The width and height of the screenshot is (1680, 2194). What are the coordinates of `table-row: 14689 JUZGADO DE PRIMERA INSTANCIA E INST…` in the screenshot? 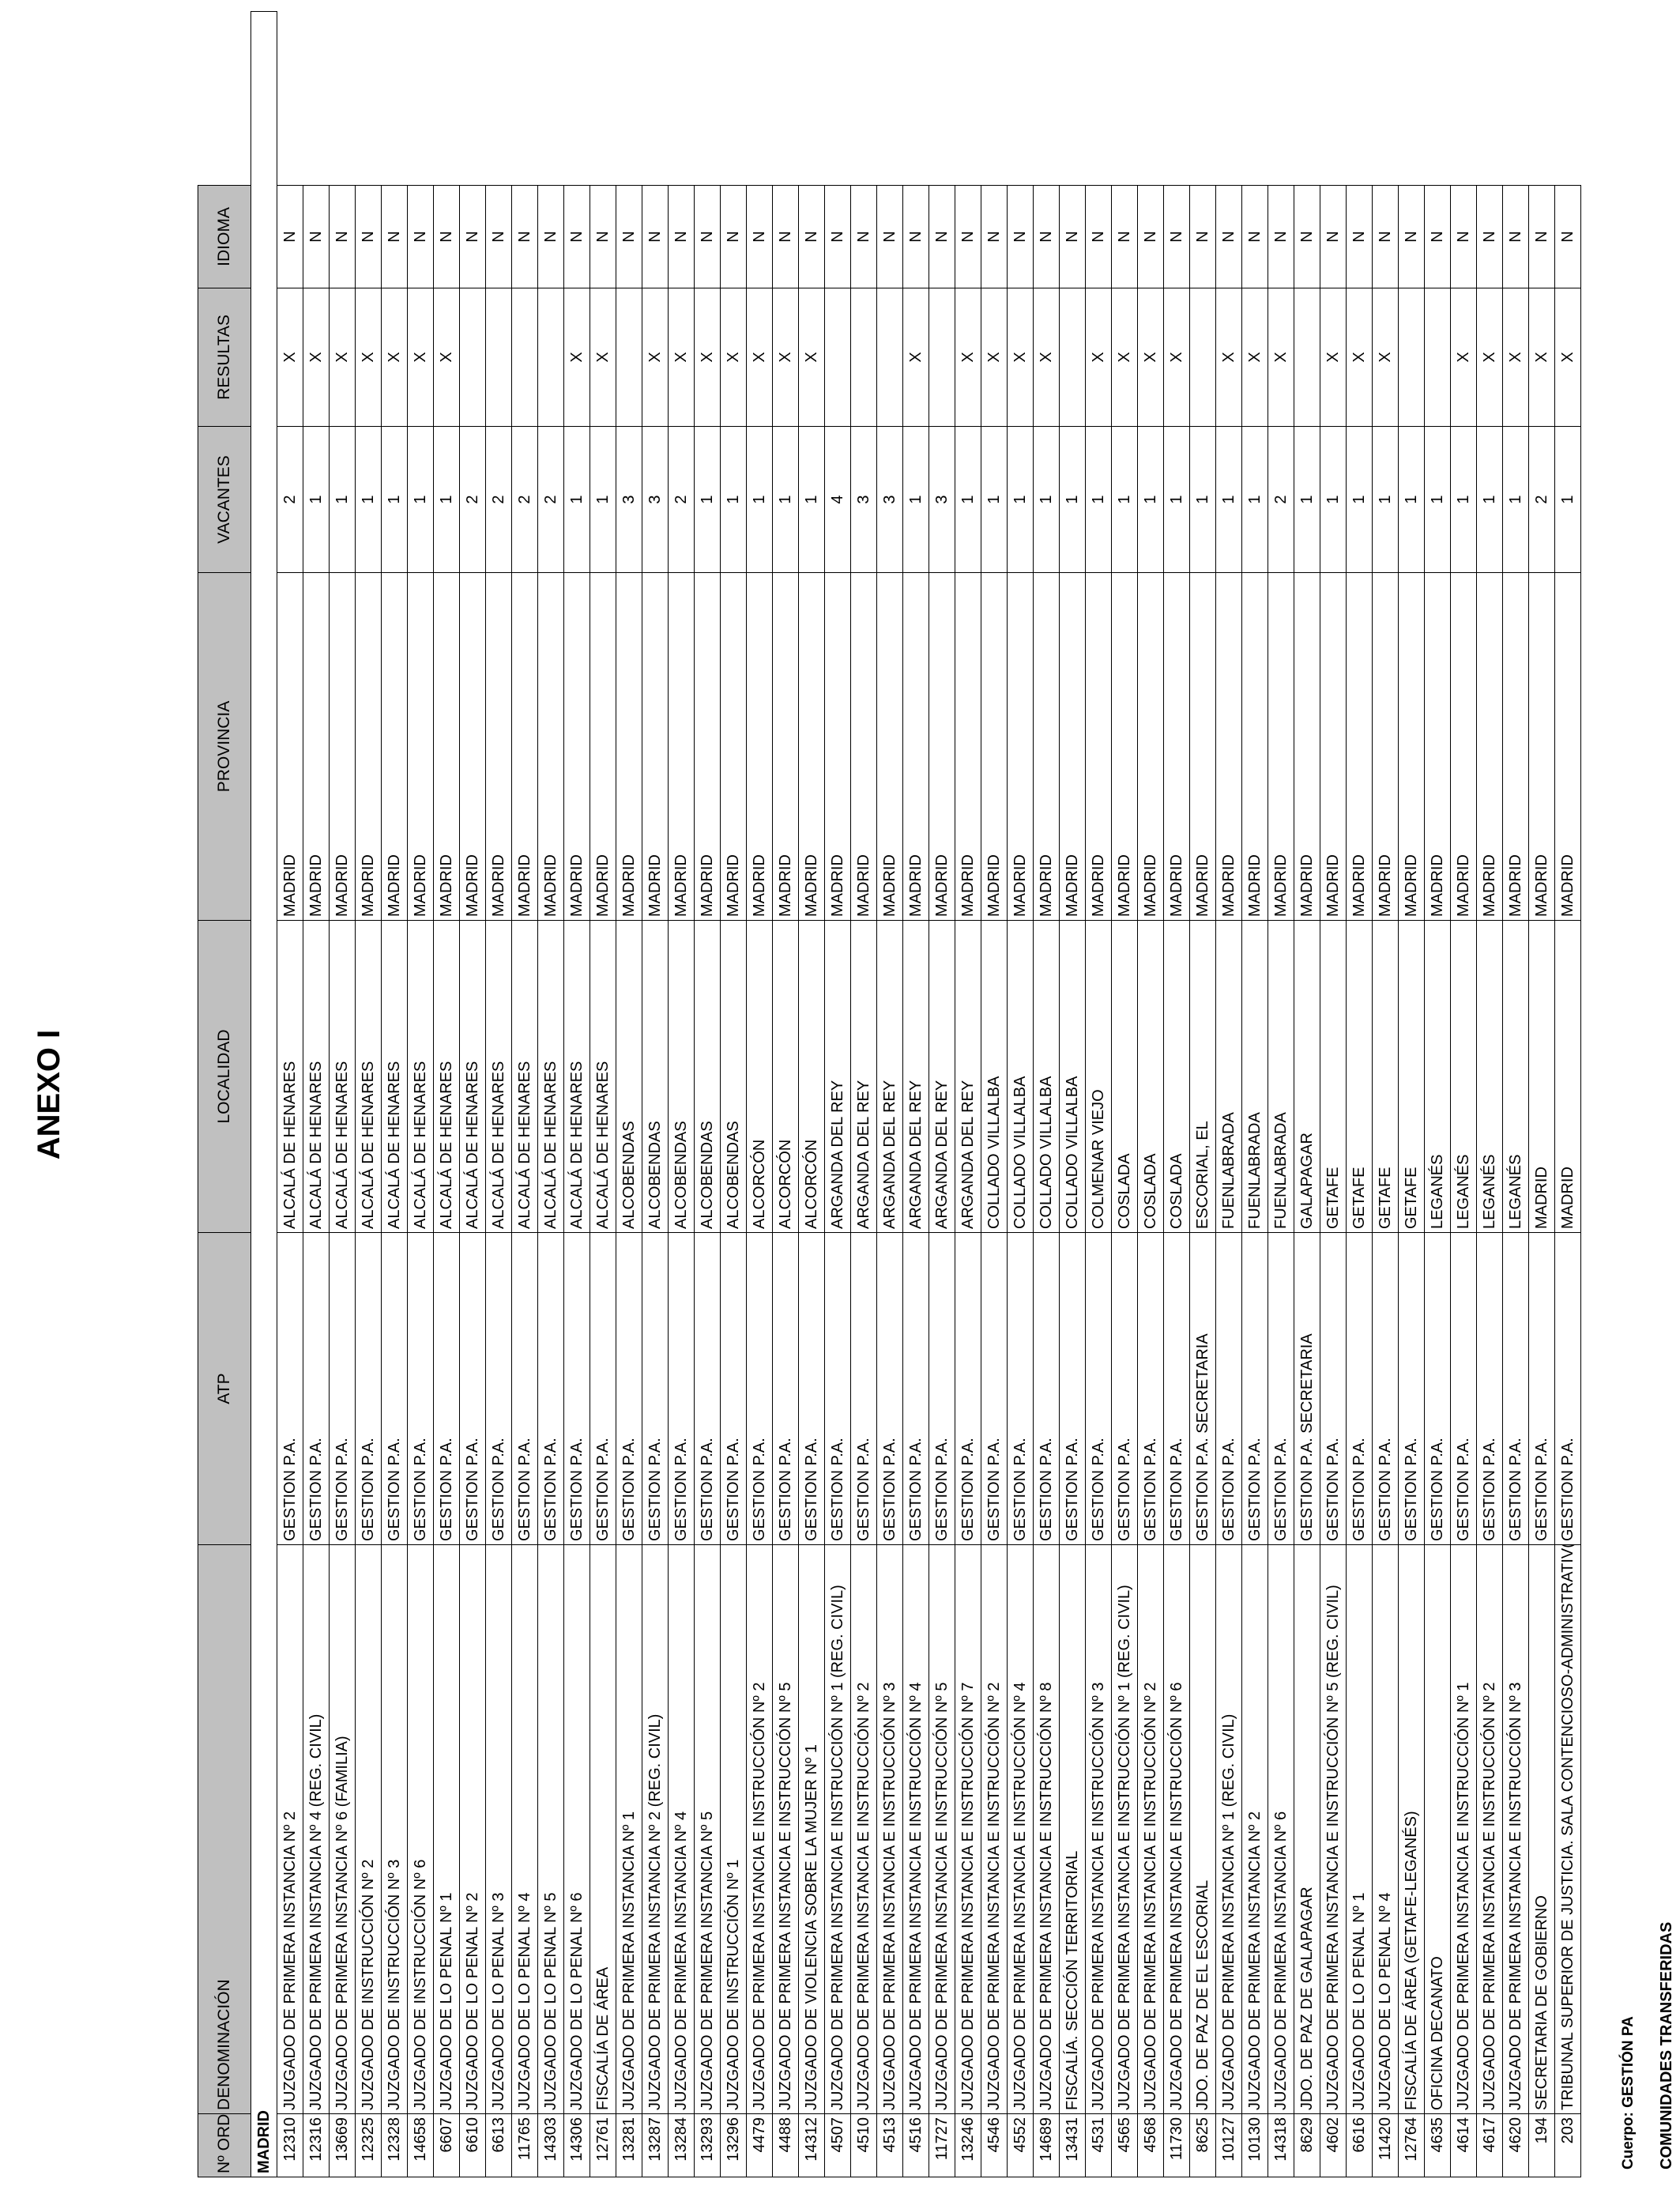 It's located at (1046, 1094).